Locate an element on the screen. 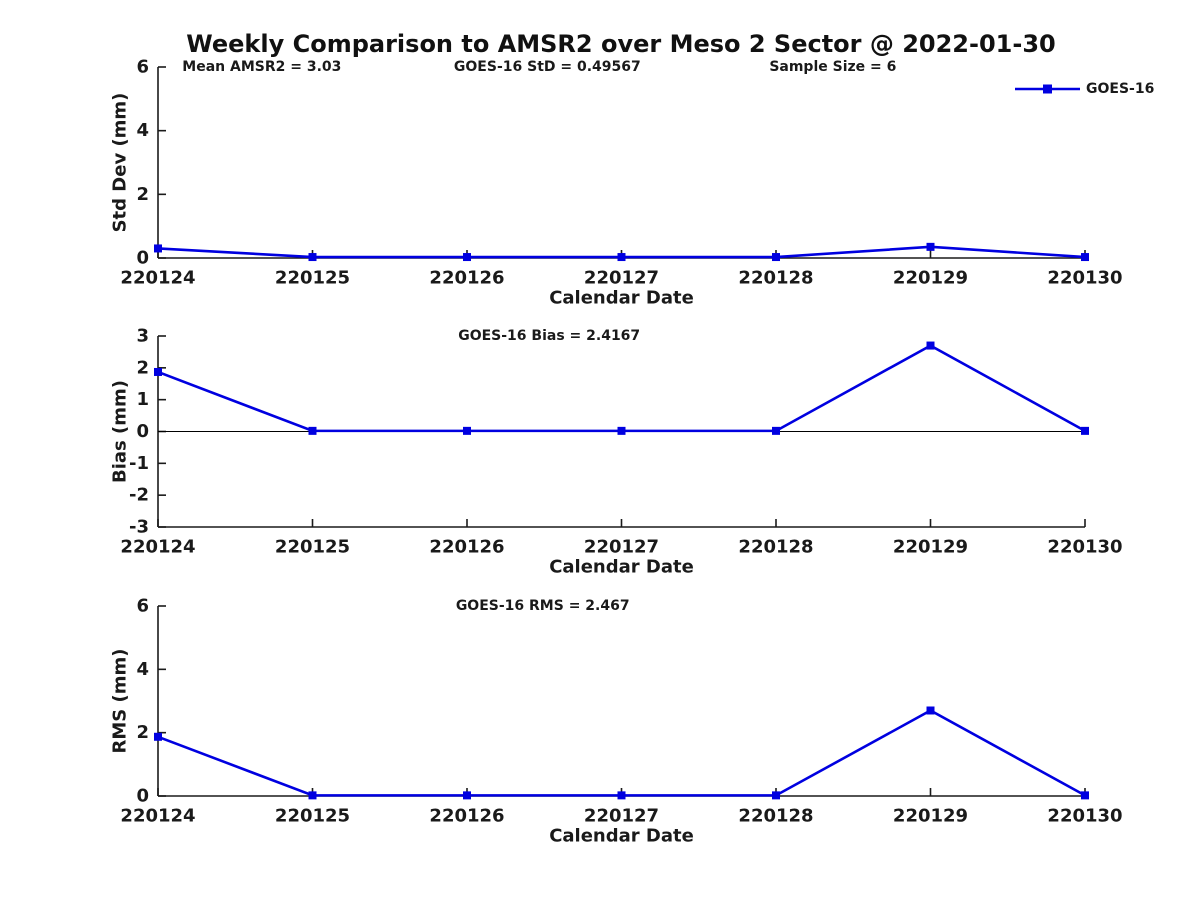 The height and width of the screenshot is (900, 1200). y-axis-title: Std Dev (mm) is located at coordinates (120, 163).